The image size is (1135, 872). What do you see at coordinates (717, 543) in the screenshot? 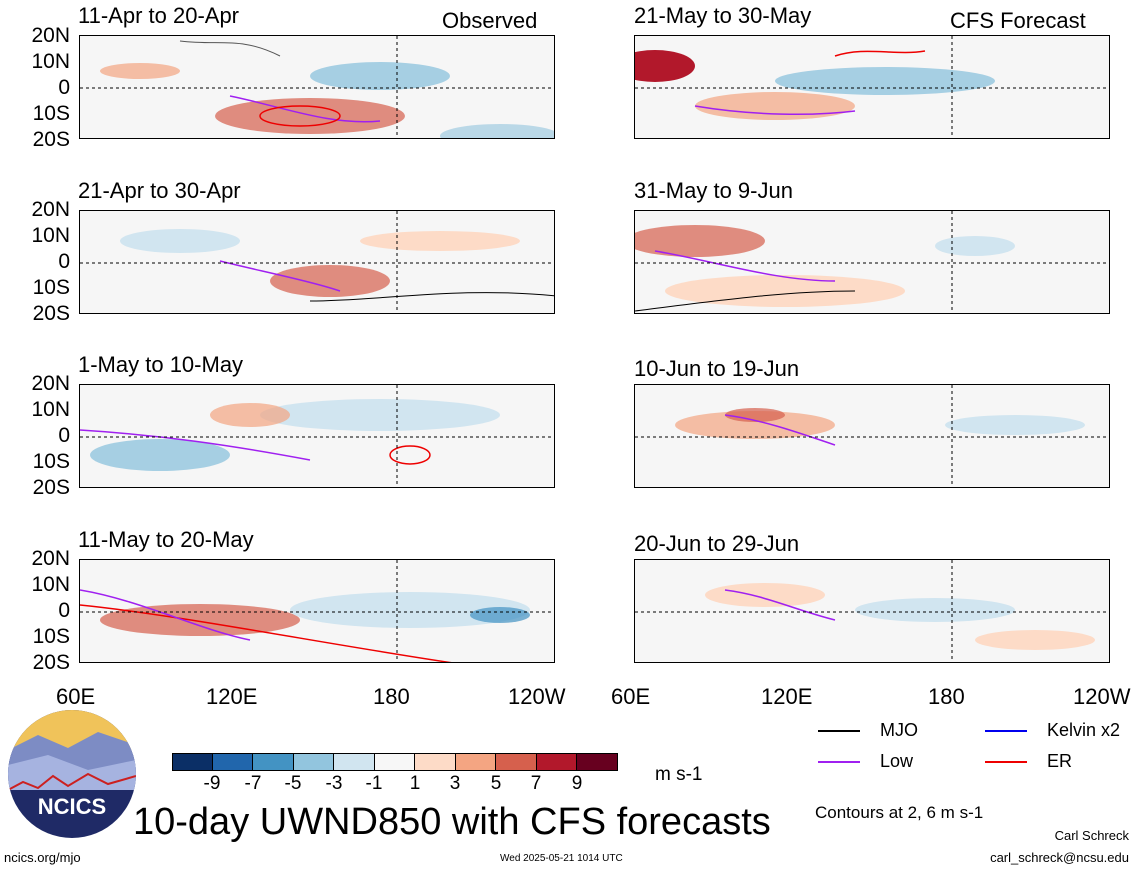
I see `panel-title-fcst-4: 20-Jun to 29-Jun` at bounding box center [717, 543].